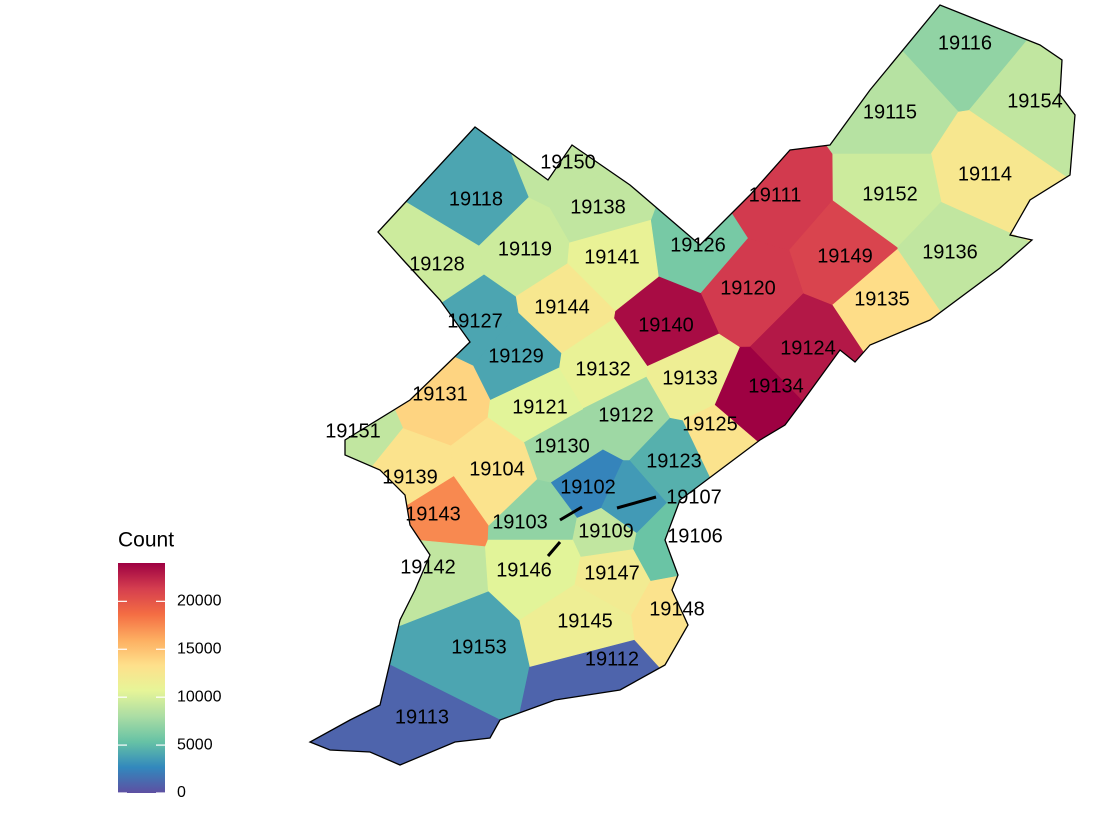  I want to click on legend-tick-label: 15000, so click(199, 648).